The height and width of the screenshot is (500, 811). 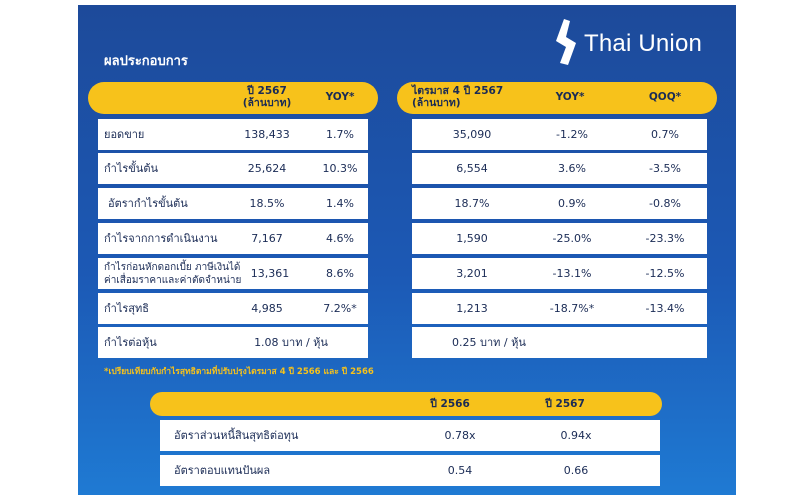 What do you see at coordinates (340, 273) in the screenshot?
I see `annual-row-yoy: 8.6%` at bounding box center [340, 273].